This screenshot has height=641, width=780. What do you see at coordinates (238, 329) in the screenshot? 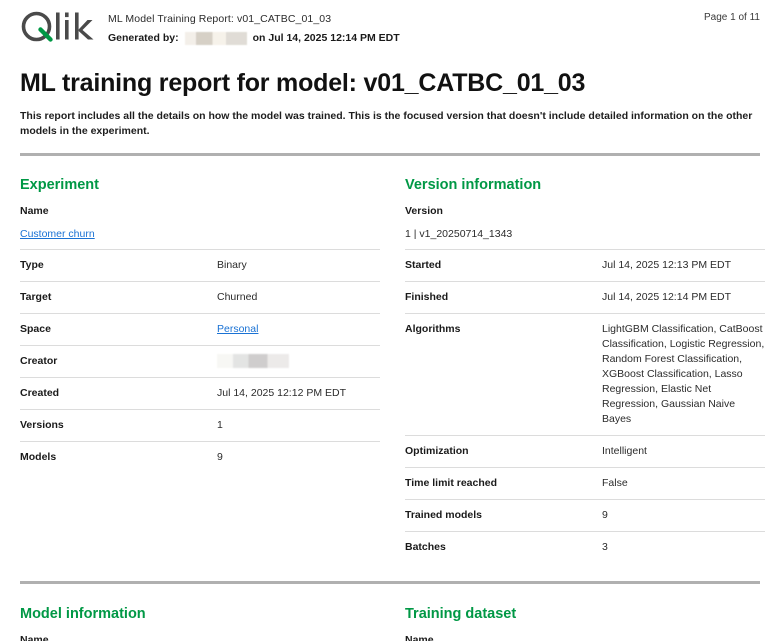
I see `experiment-space-link: Personal` at bounding box center [238, 329].